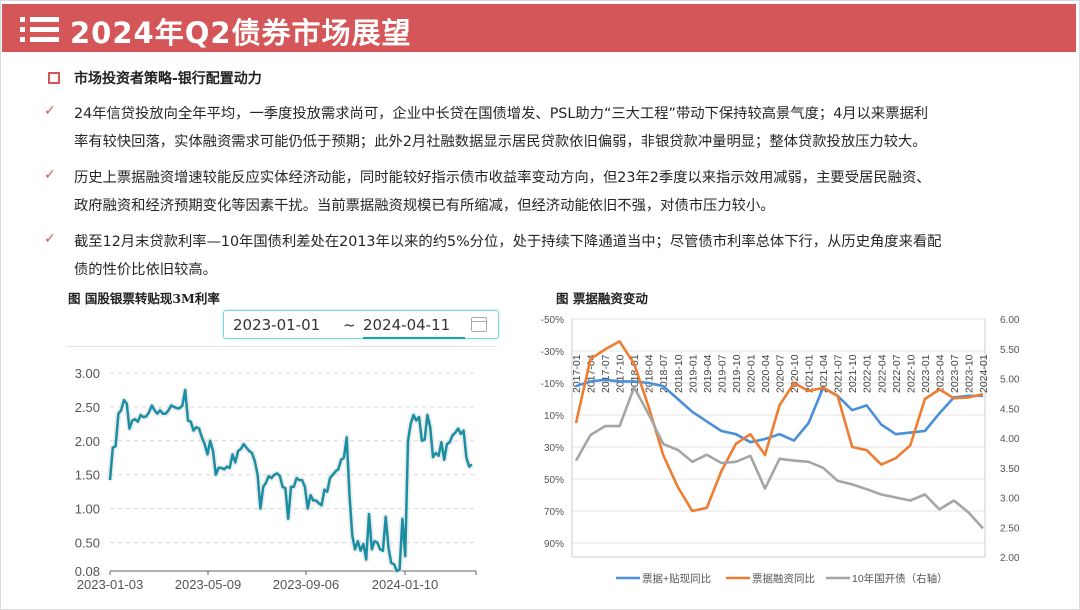 Image resolution: width=1080 pixels, height=610 pixels. I want to click on svg-text: 2023-04, so click(940, 373).